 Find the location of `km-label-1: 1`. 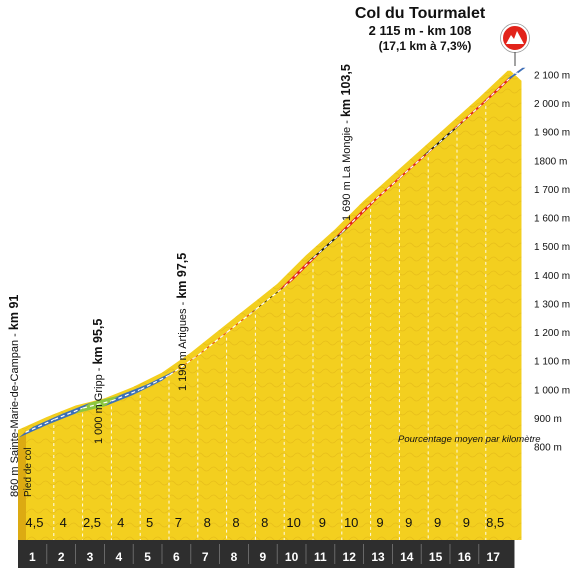

km-label-1: 1 is located at coordinates (32, 557).